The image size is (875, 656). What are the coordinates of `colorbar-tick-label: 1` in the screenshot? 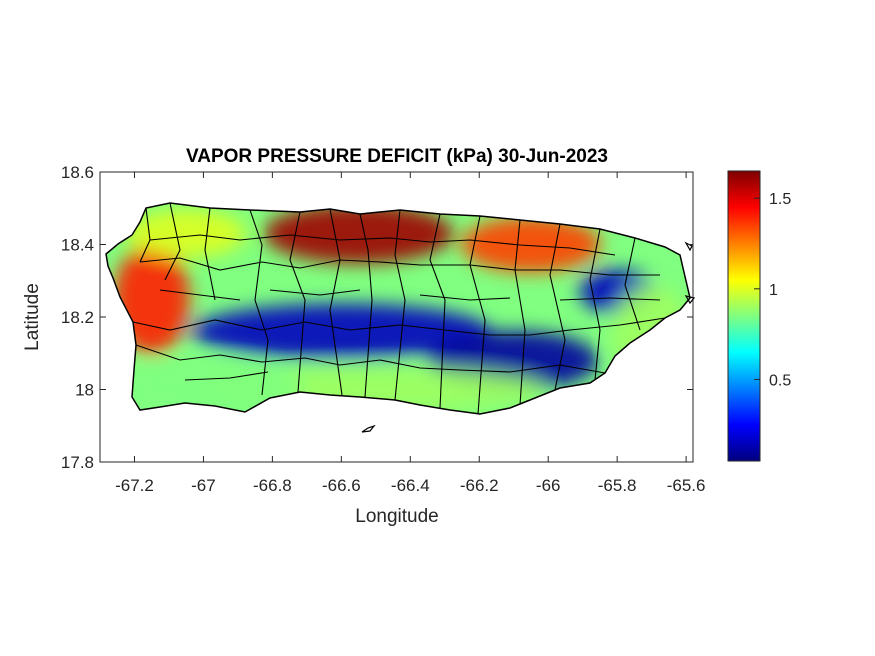 It's located at (773, 290).